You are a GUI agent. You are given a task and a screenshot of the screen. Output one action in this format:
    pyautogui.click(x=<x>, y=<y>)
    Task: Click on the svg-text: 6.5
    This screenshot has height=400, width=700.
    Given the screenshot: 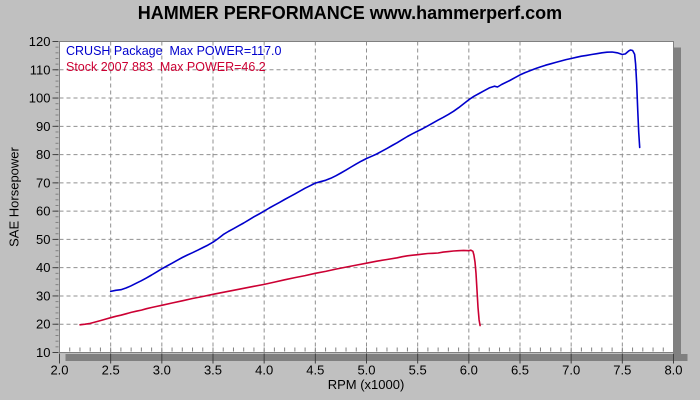 What is the action you would take?
    pyautogui.click(x=520, y=370)
    